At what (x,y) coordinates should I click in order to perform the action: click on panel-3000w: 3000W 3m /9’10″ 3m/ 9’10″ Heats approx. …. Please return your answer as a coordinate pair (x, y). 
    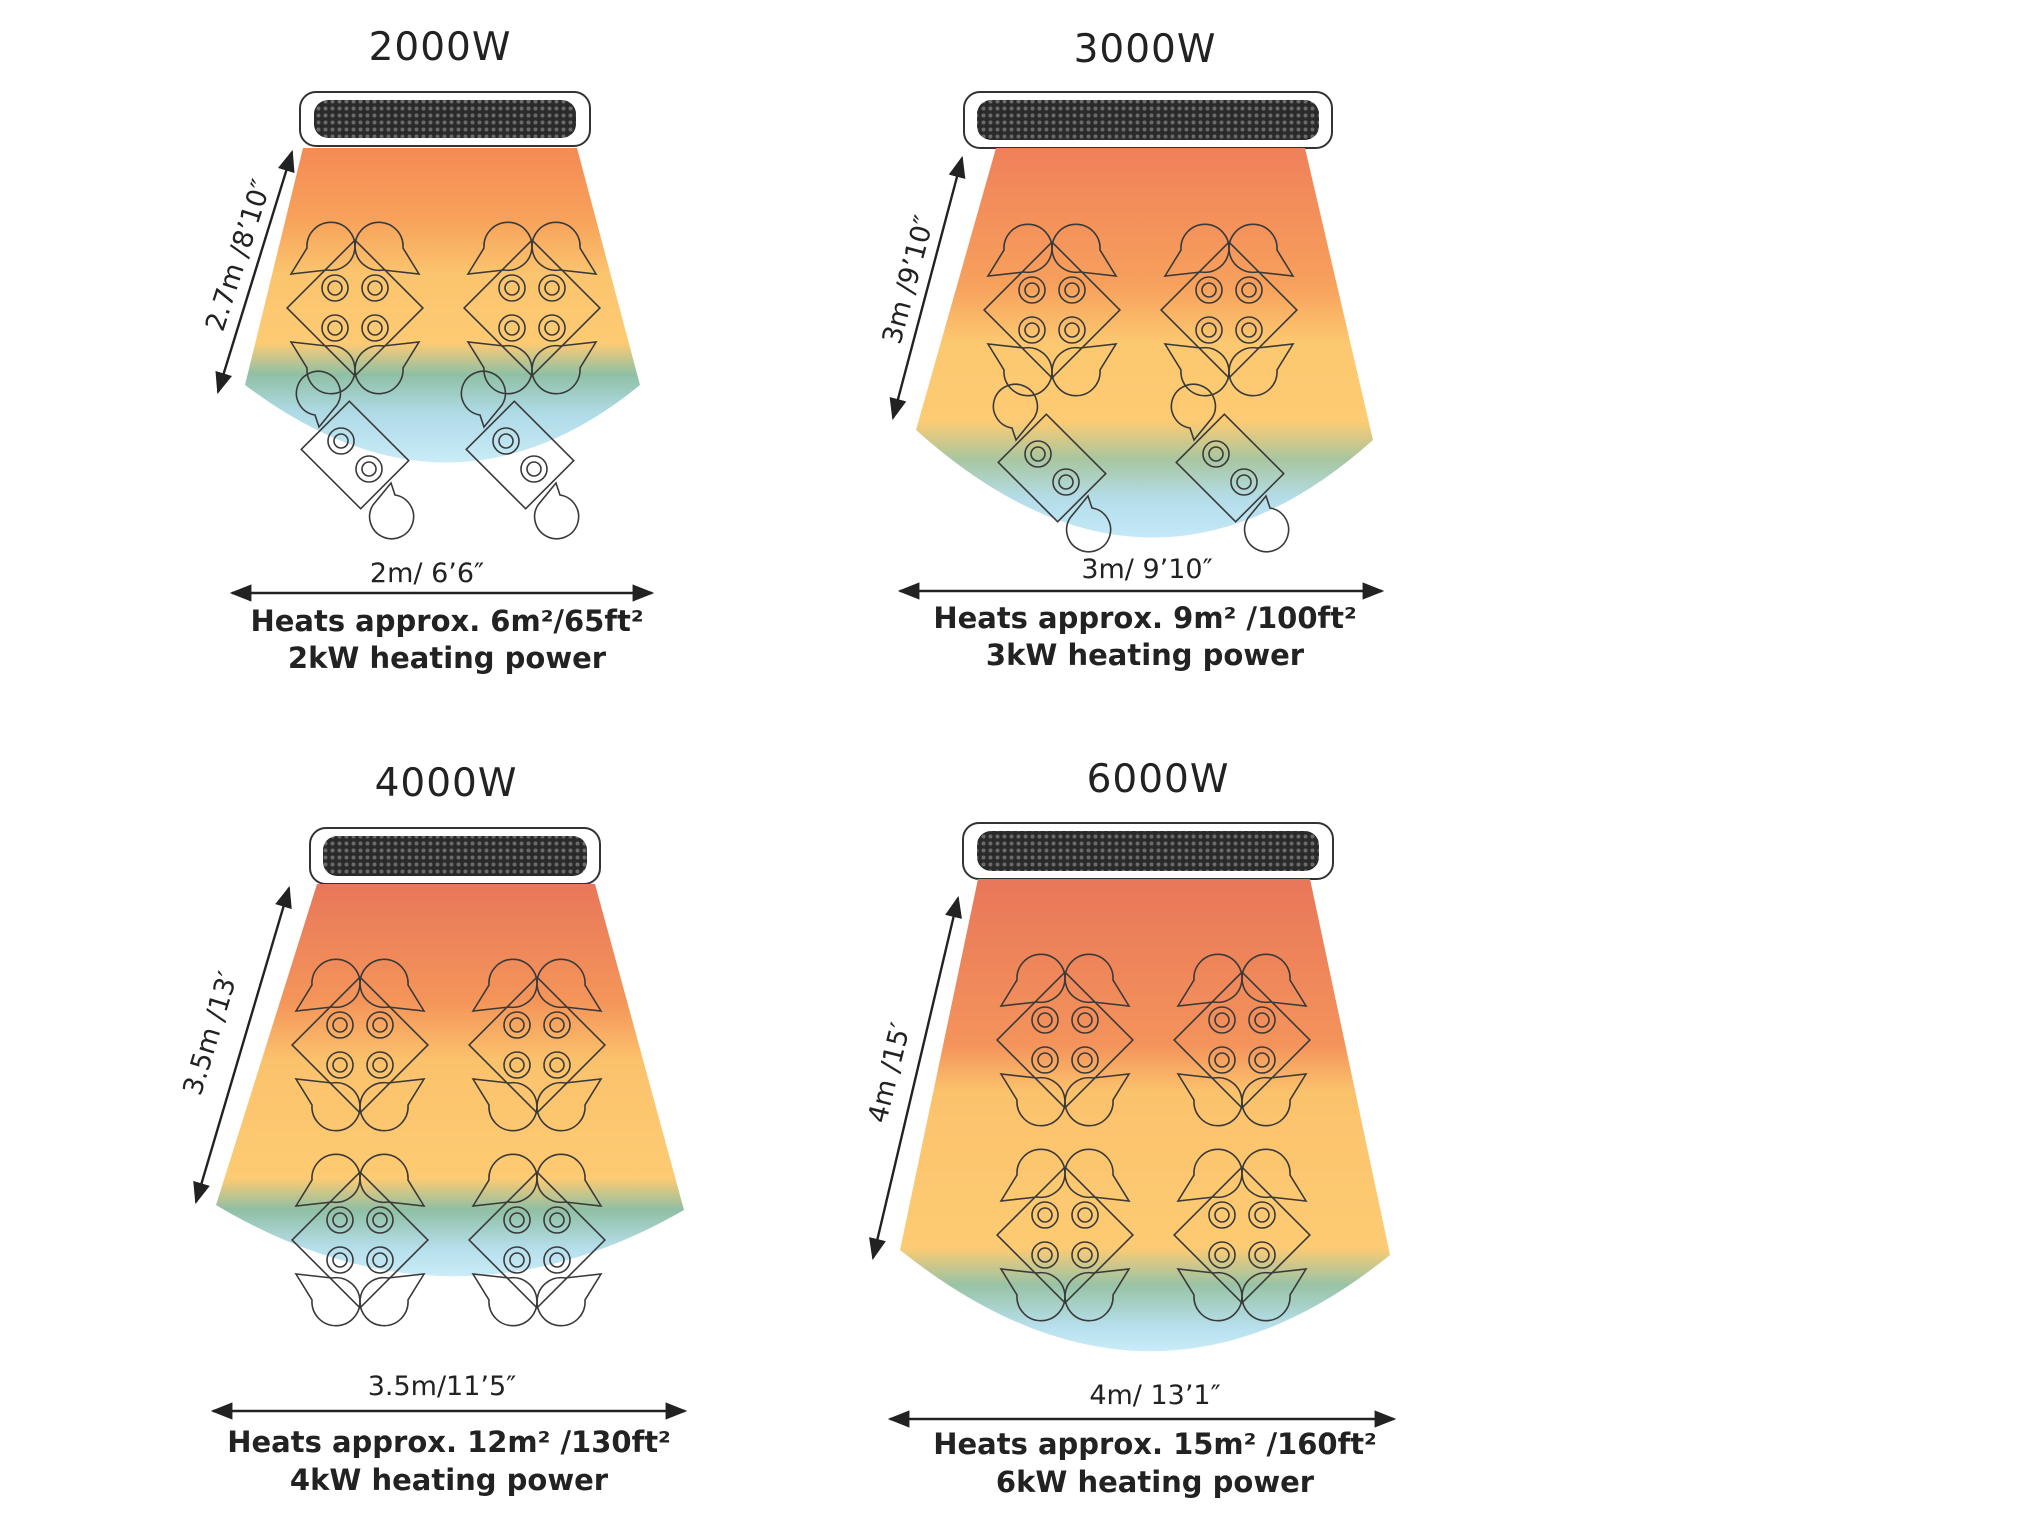
    Looking at the image, I should click on (1131, 349).